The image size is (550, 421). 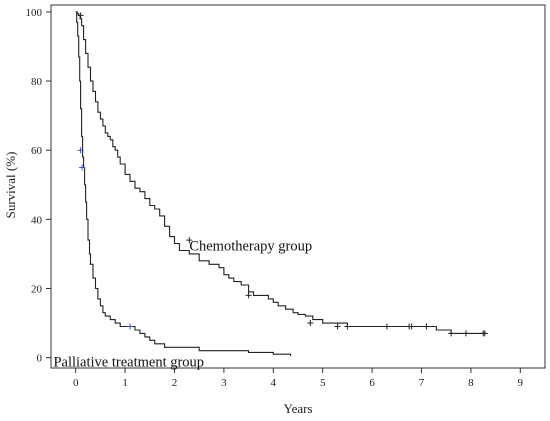 What do you see at coordinates (298, 378) in the screenshot?
I see `x-axis-ticks: 0 1 2 3 4 5 6 7 8 9` at bounding box center [298, 378].